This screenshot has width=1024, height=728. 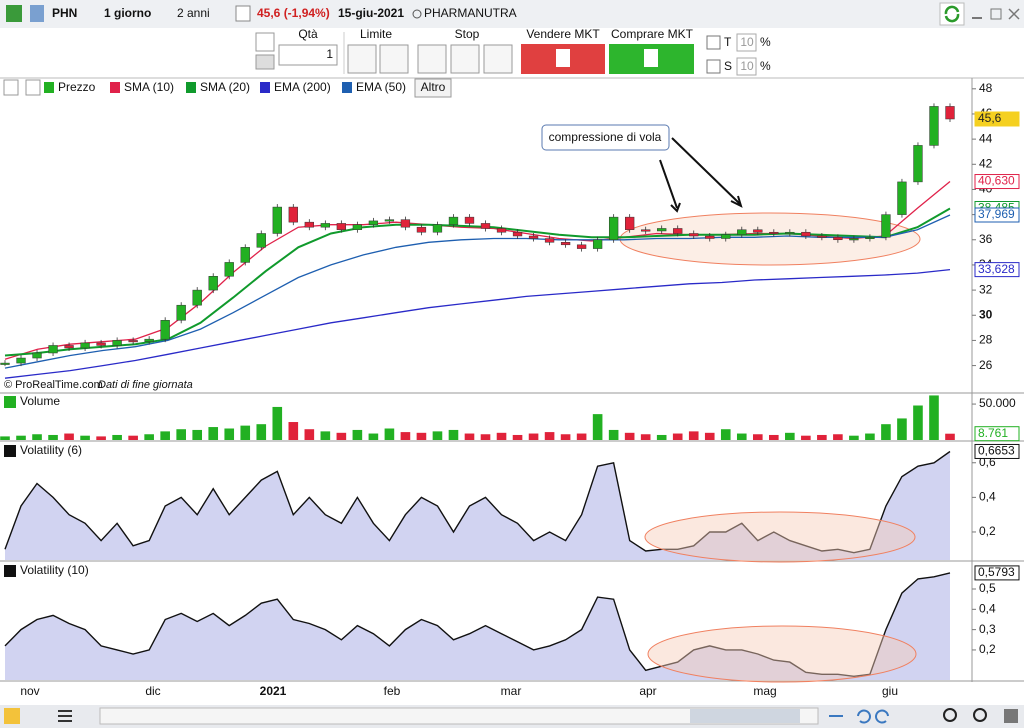 I want to click on copyright: © ProRealTime.com, so click(x=53, y=385).